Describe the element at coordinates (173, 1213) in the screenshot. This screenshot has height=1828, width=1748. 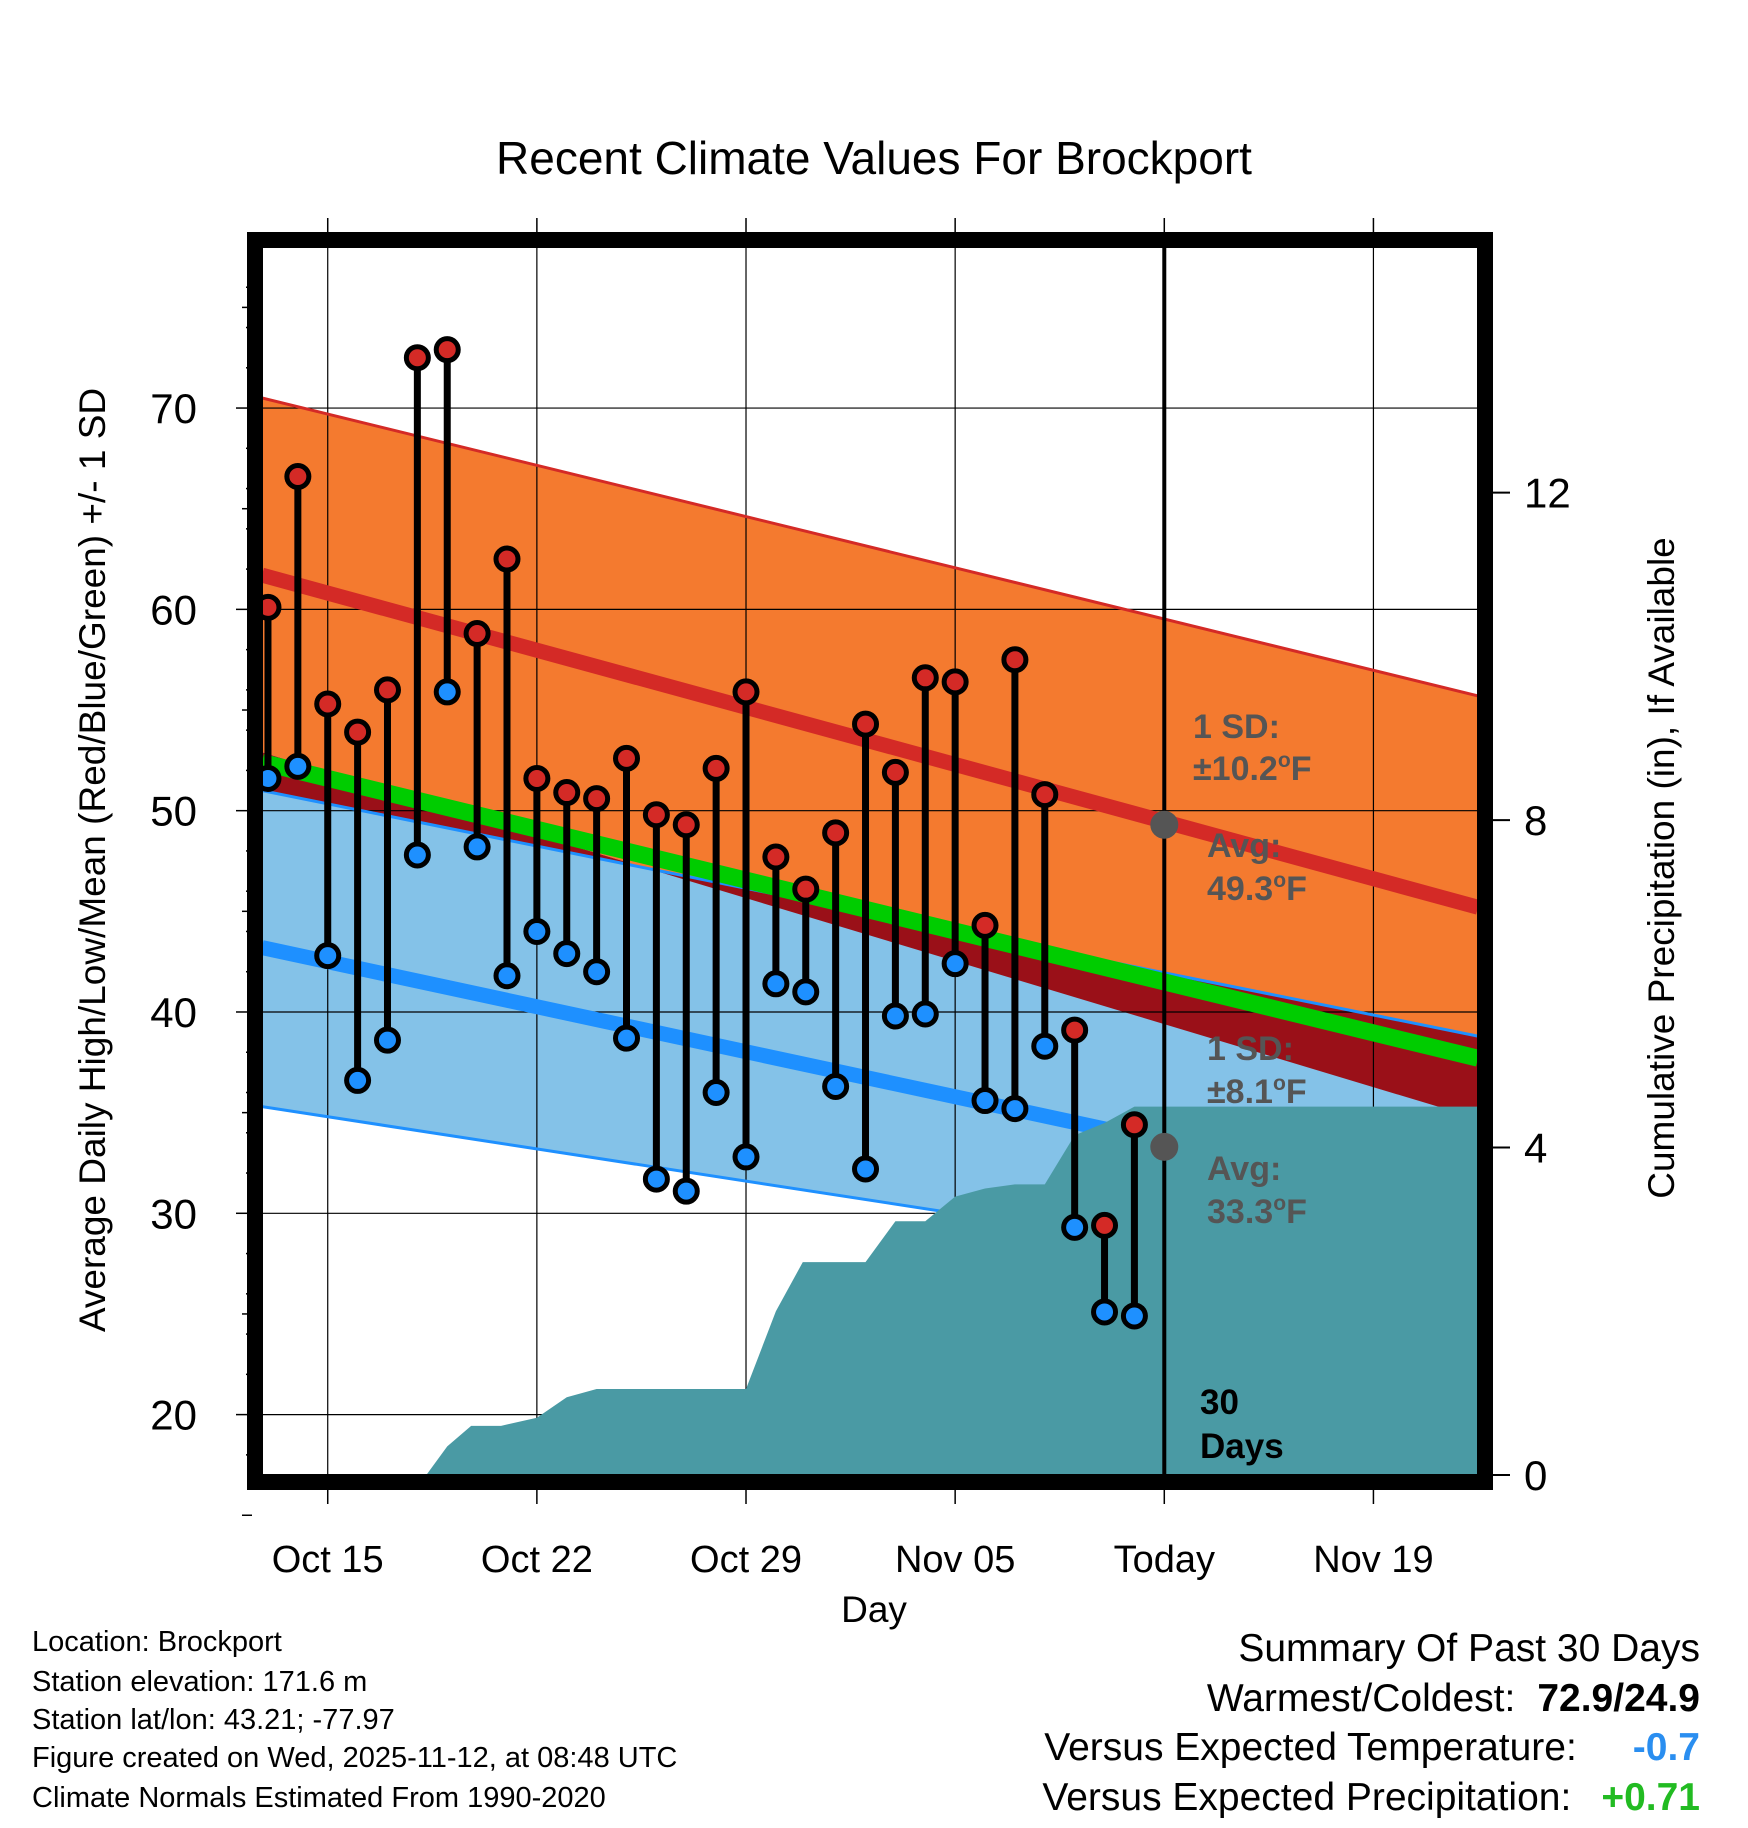
I see `y-left-tick-label: 30` at that location.